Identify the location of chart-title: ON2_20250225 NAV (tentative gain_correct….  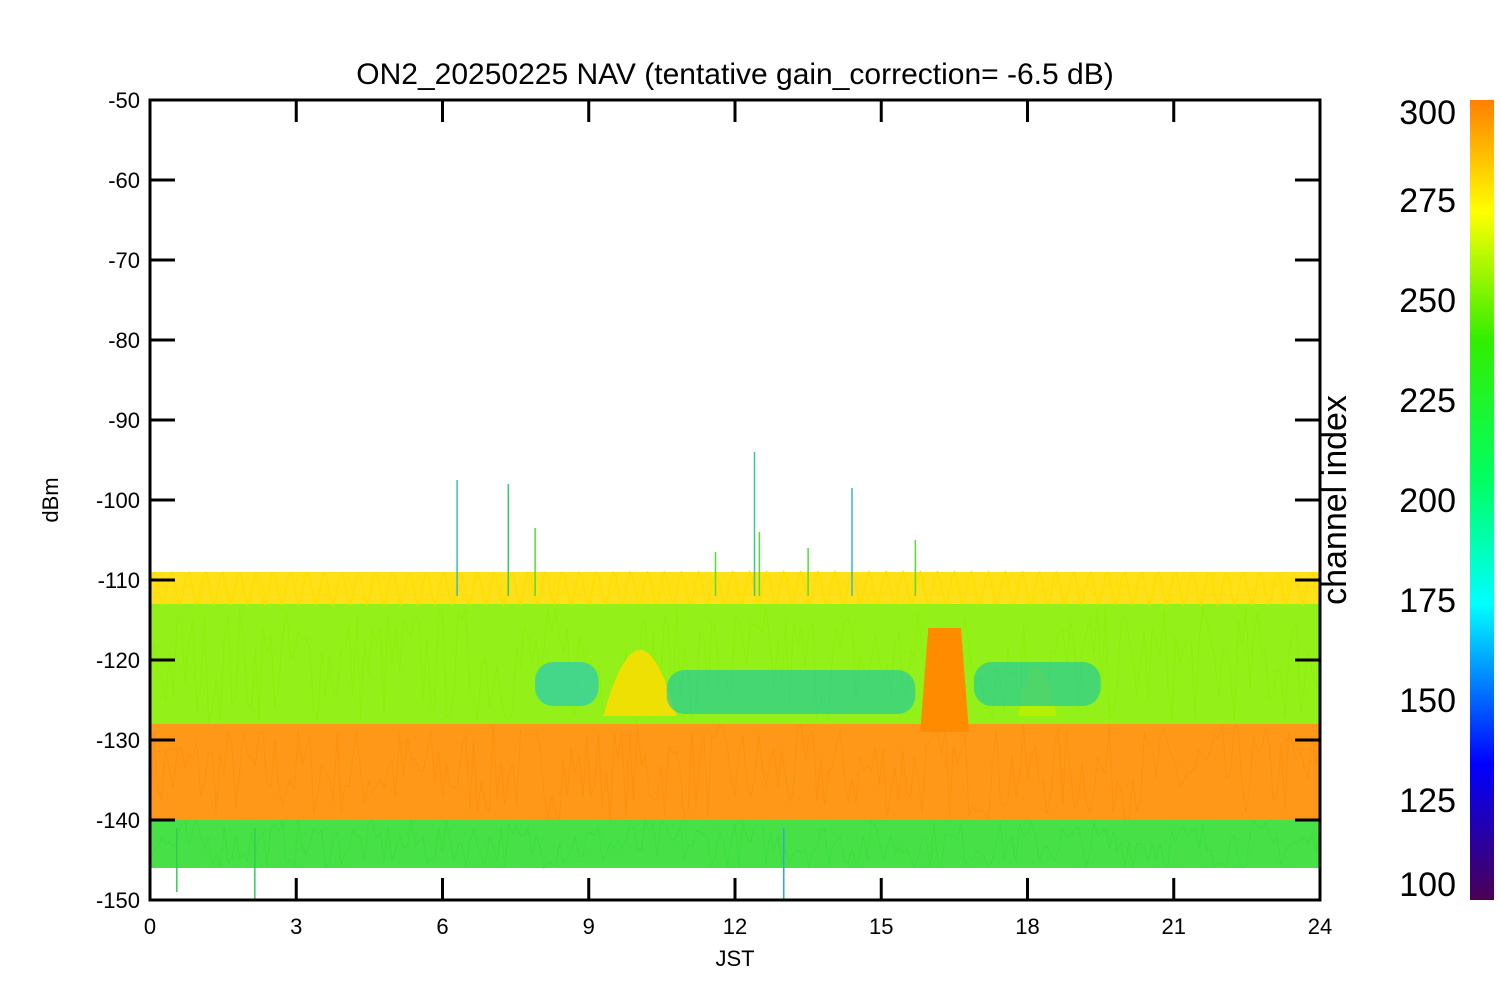
(734, 74).